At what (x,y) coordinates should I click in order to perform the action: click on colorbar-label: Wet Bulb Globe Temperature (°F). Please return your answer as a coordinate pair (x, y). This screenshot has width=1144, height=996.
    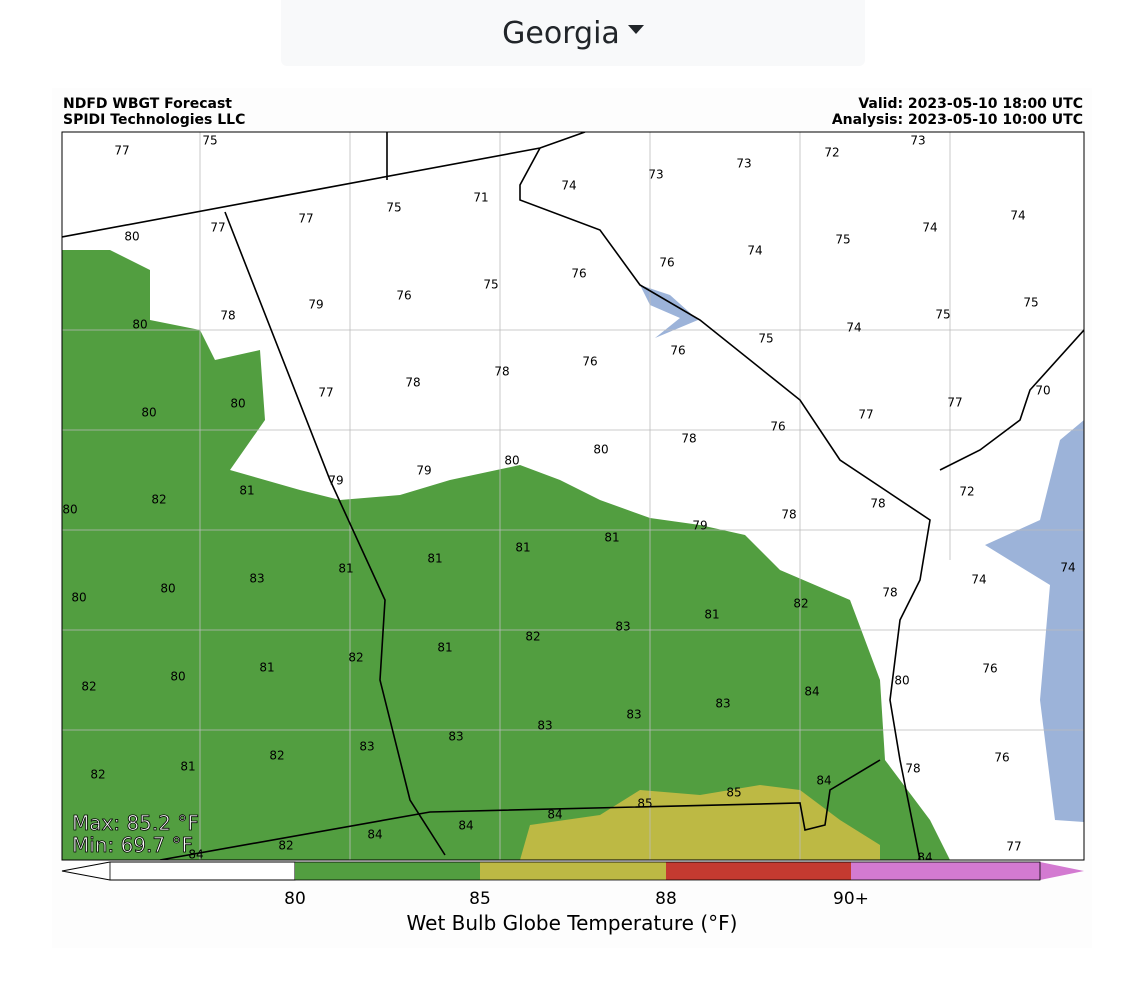
    Looking at the image, I should click on (572, 923).